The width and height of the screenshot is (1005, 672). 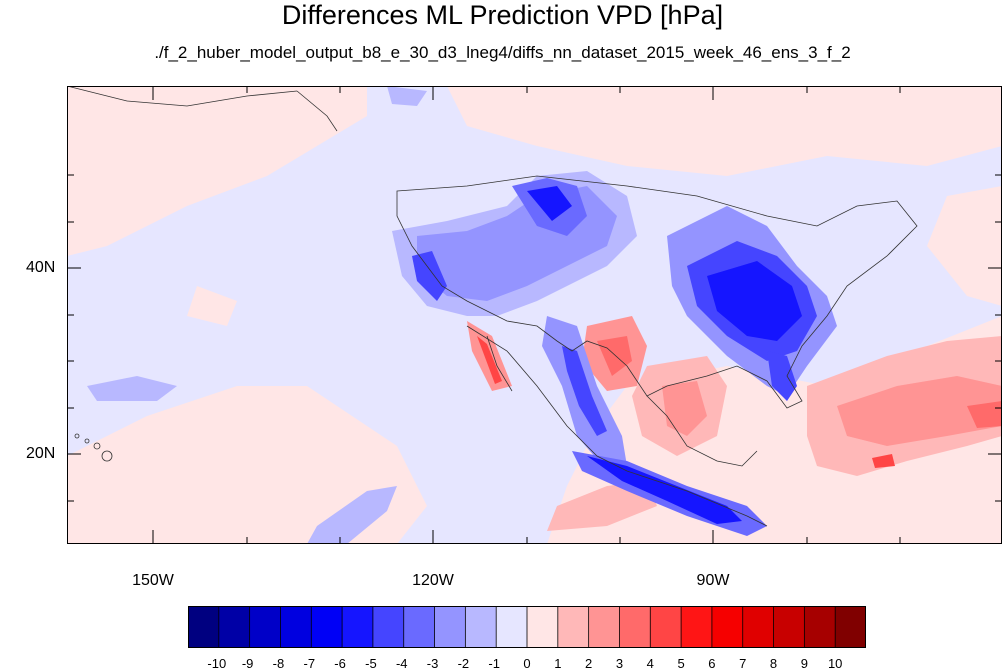 What do you see at coordinates (527, 663) in the screenshot?
I see `colorbar-tick-label: 0` at bounding box center [527, 663].